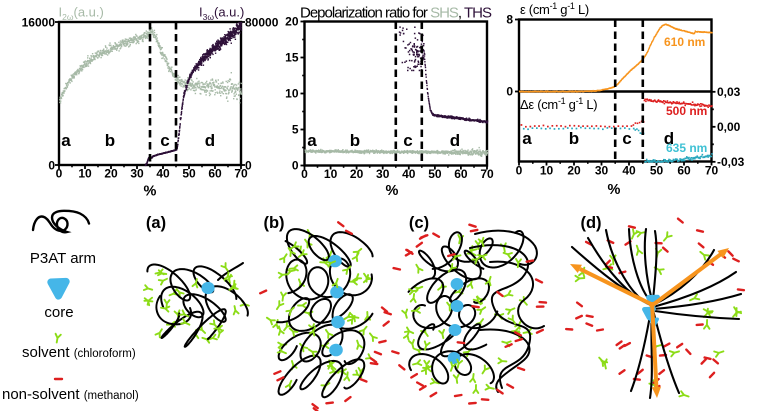 This screenshot has width=760, height=411. What do you see at coordinates (731, 162) in the screenshot?
I see `svg-text: -0,03` at bounding box center [731, 162].